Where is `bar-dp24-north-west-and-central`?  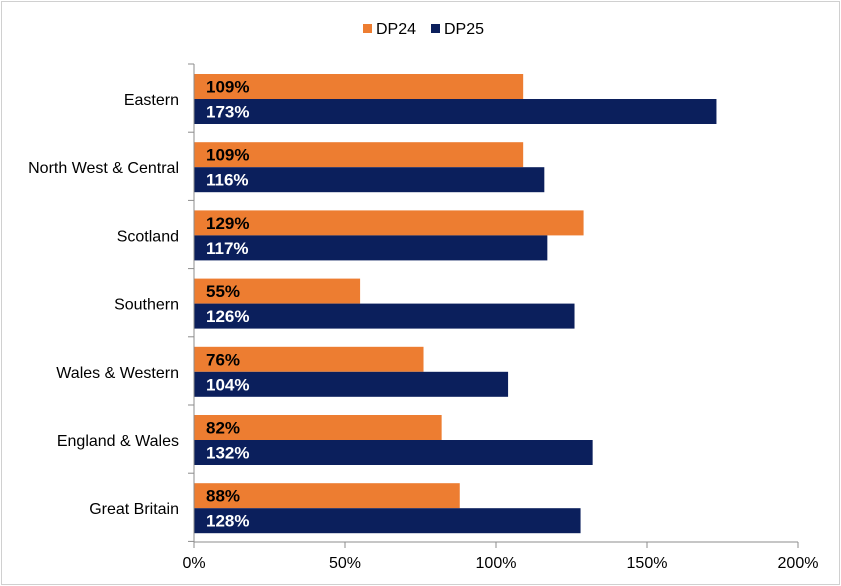 bar-dp24-north-west-and-central is located at coordinates (359, 155).